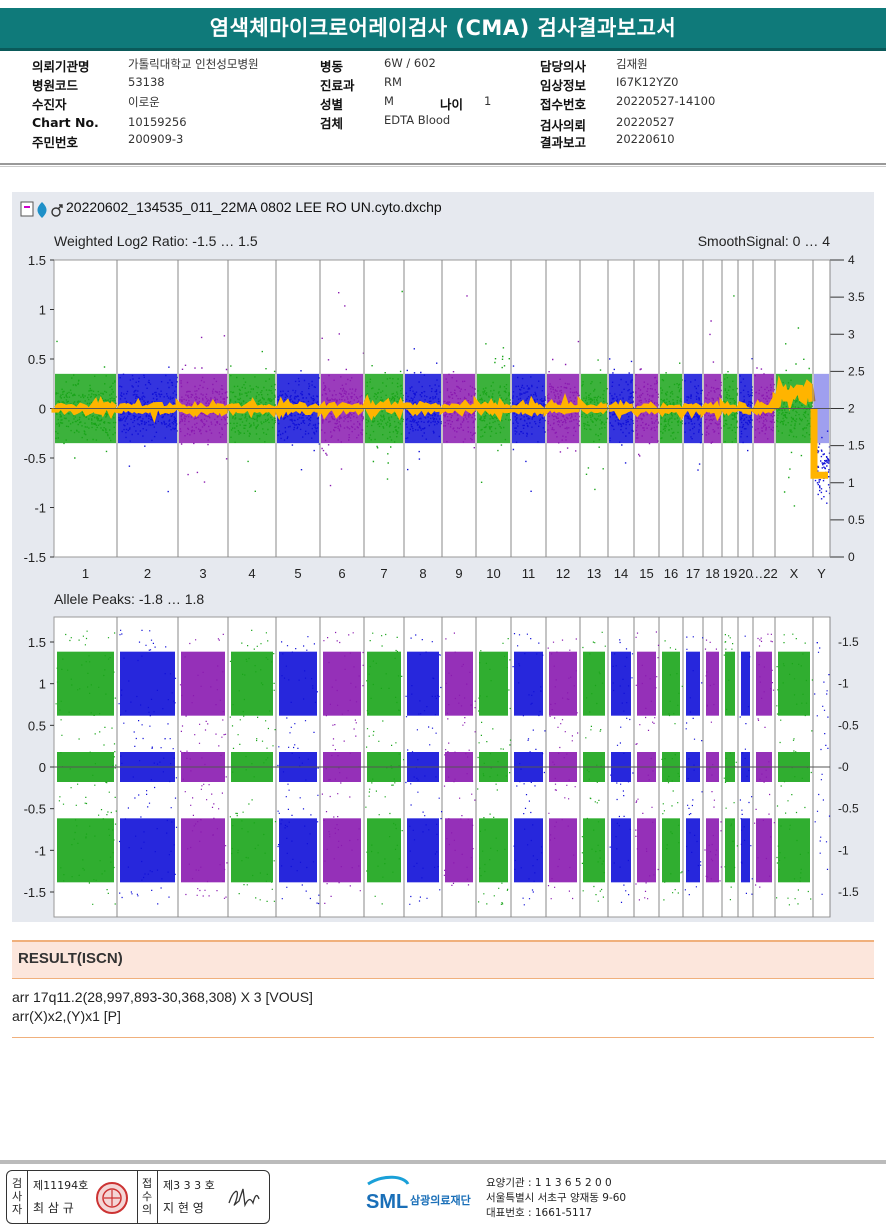 This screenshot has width=886, height=1232. What do you see at coordinates (764, 405) in the screenshot?
I see `chromosome-ratio-…22` at bounding box center [764, 405].